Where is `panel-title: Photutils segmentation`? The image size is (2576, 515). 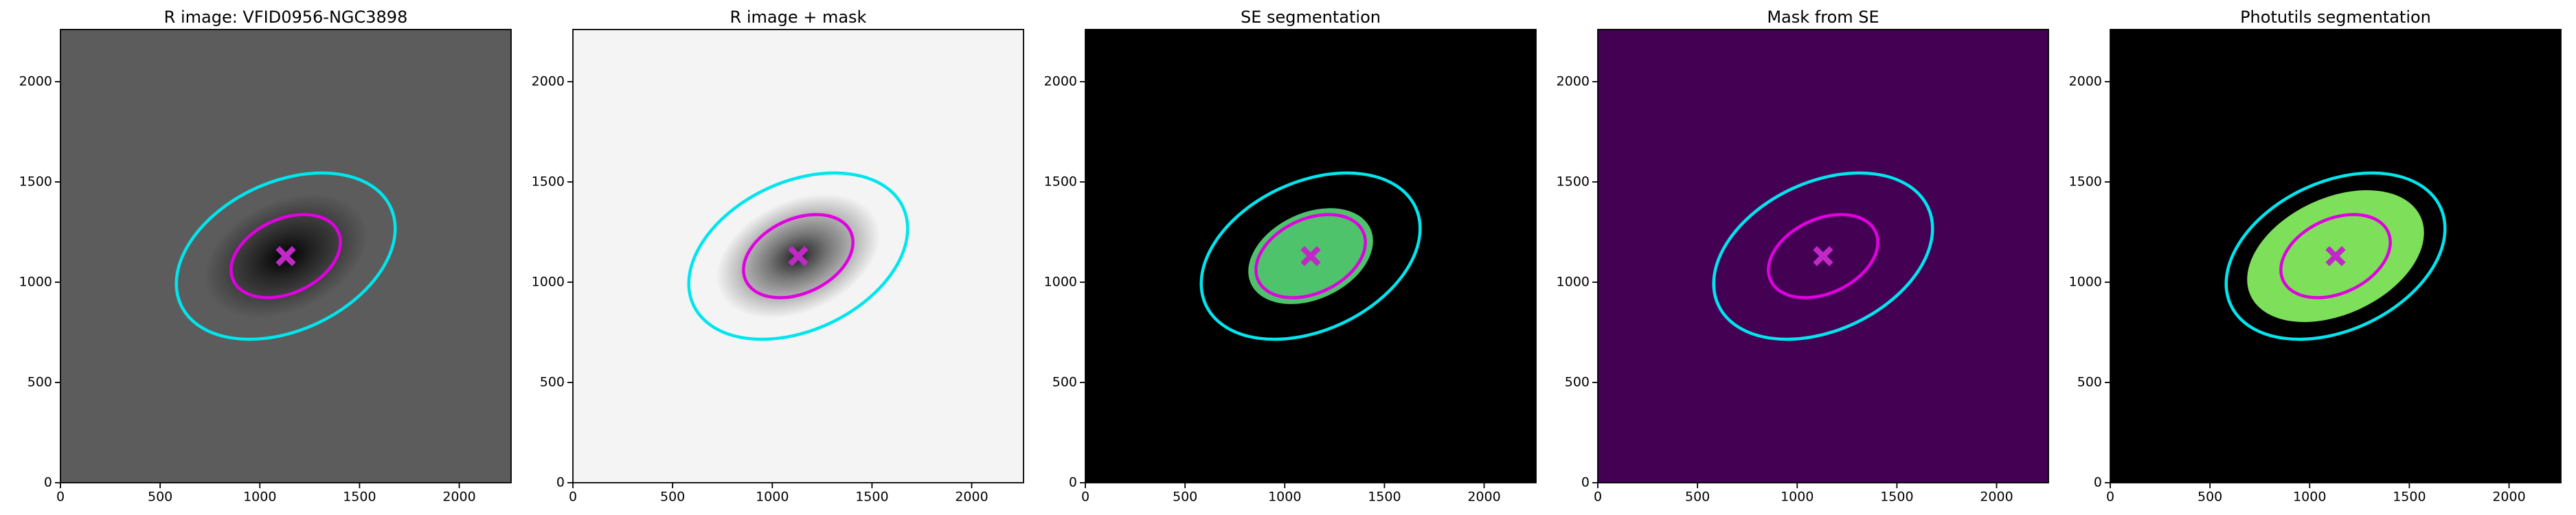 panel-title: Photutils segmentation is located at coordinates (2335, 17).